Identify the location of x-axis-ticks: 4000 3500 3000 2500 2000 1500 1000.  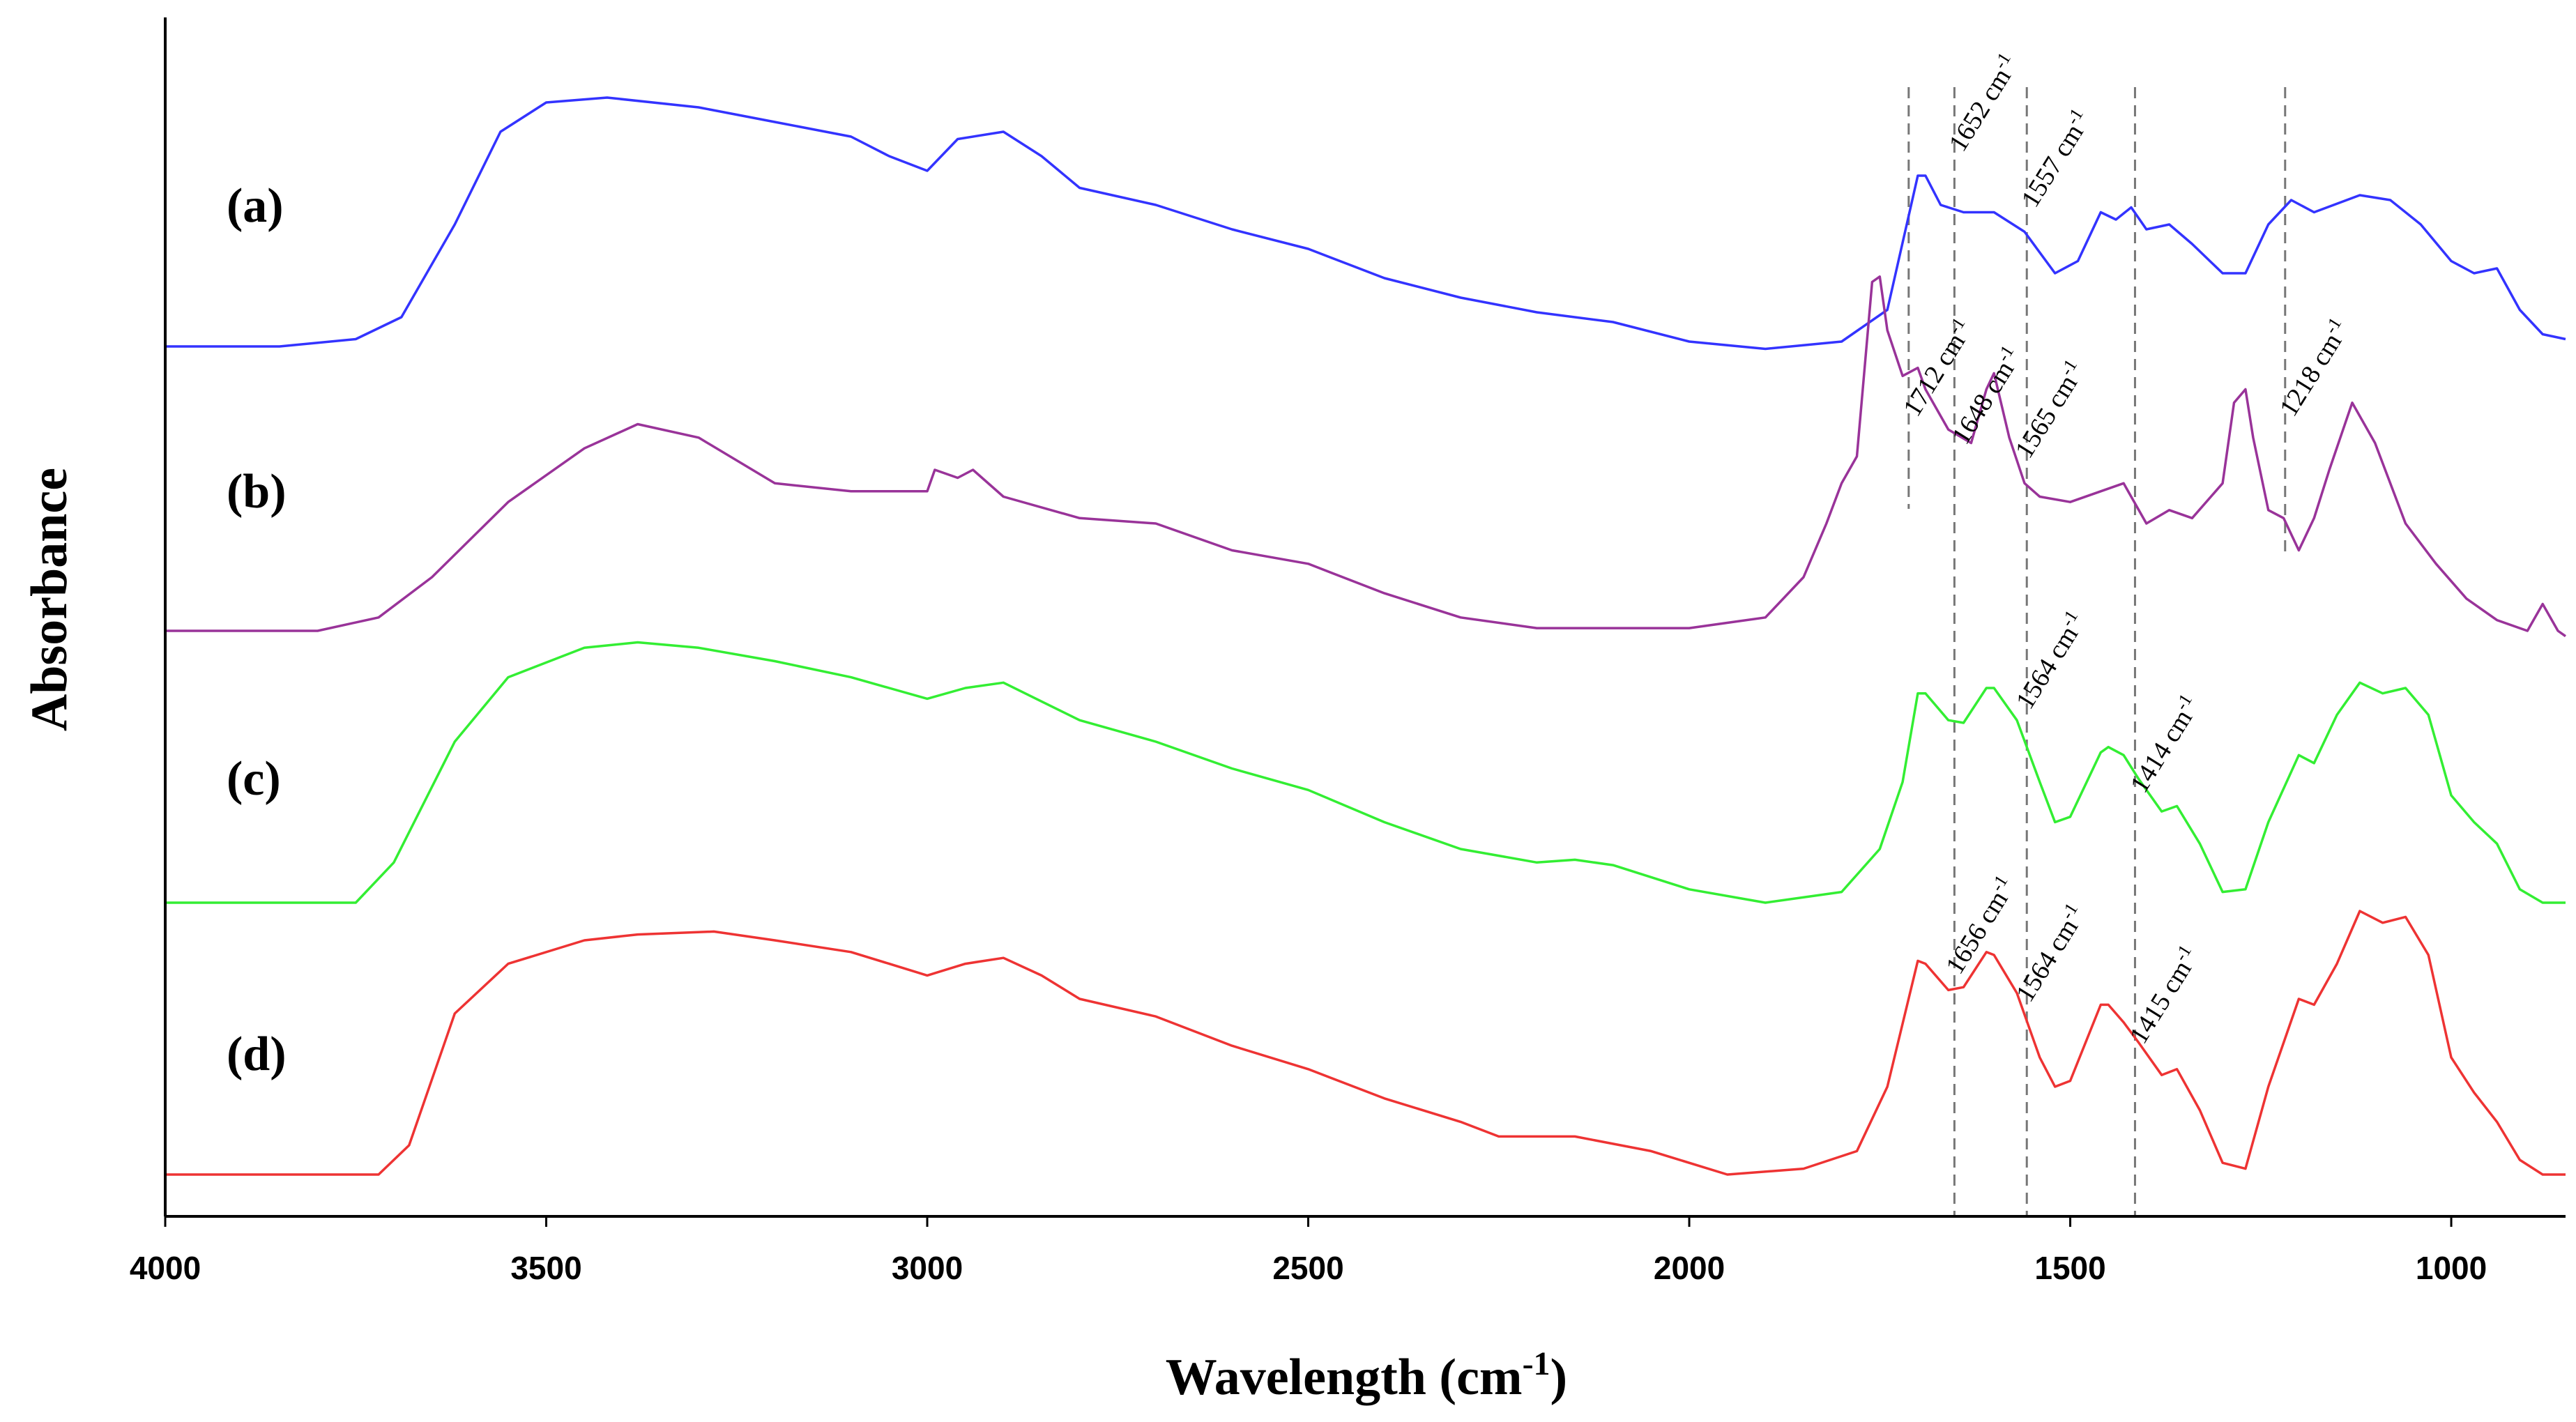
(1309, 1251).